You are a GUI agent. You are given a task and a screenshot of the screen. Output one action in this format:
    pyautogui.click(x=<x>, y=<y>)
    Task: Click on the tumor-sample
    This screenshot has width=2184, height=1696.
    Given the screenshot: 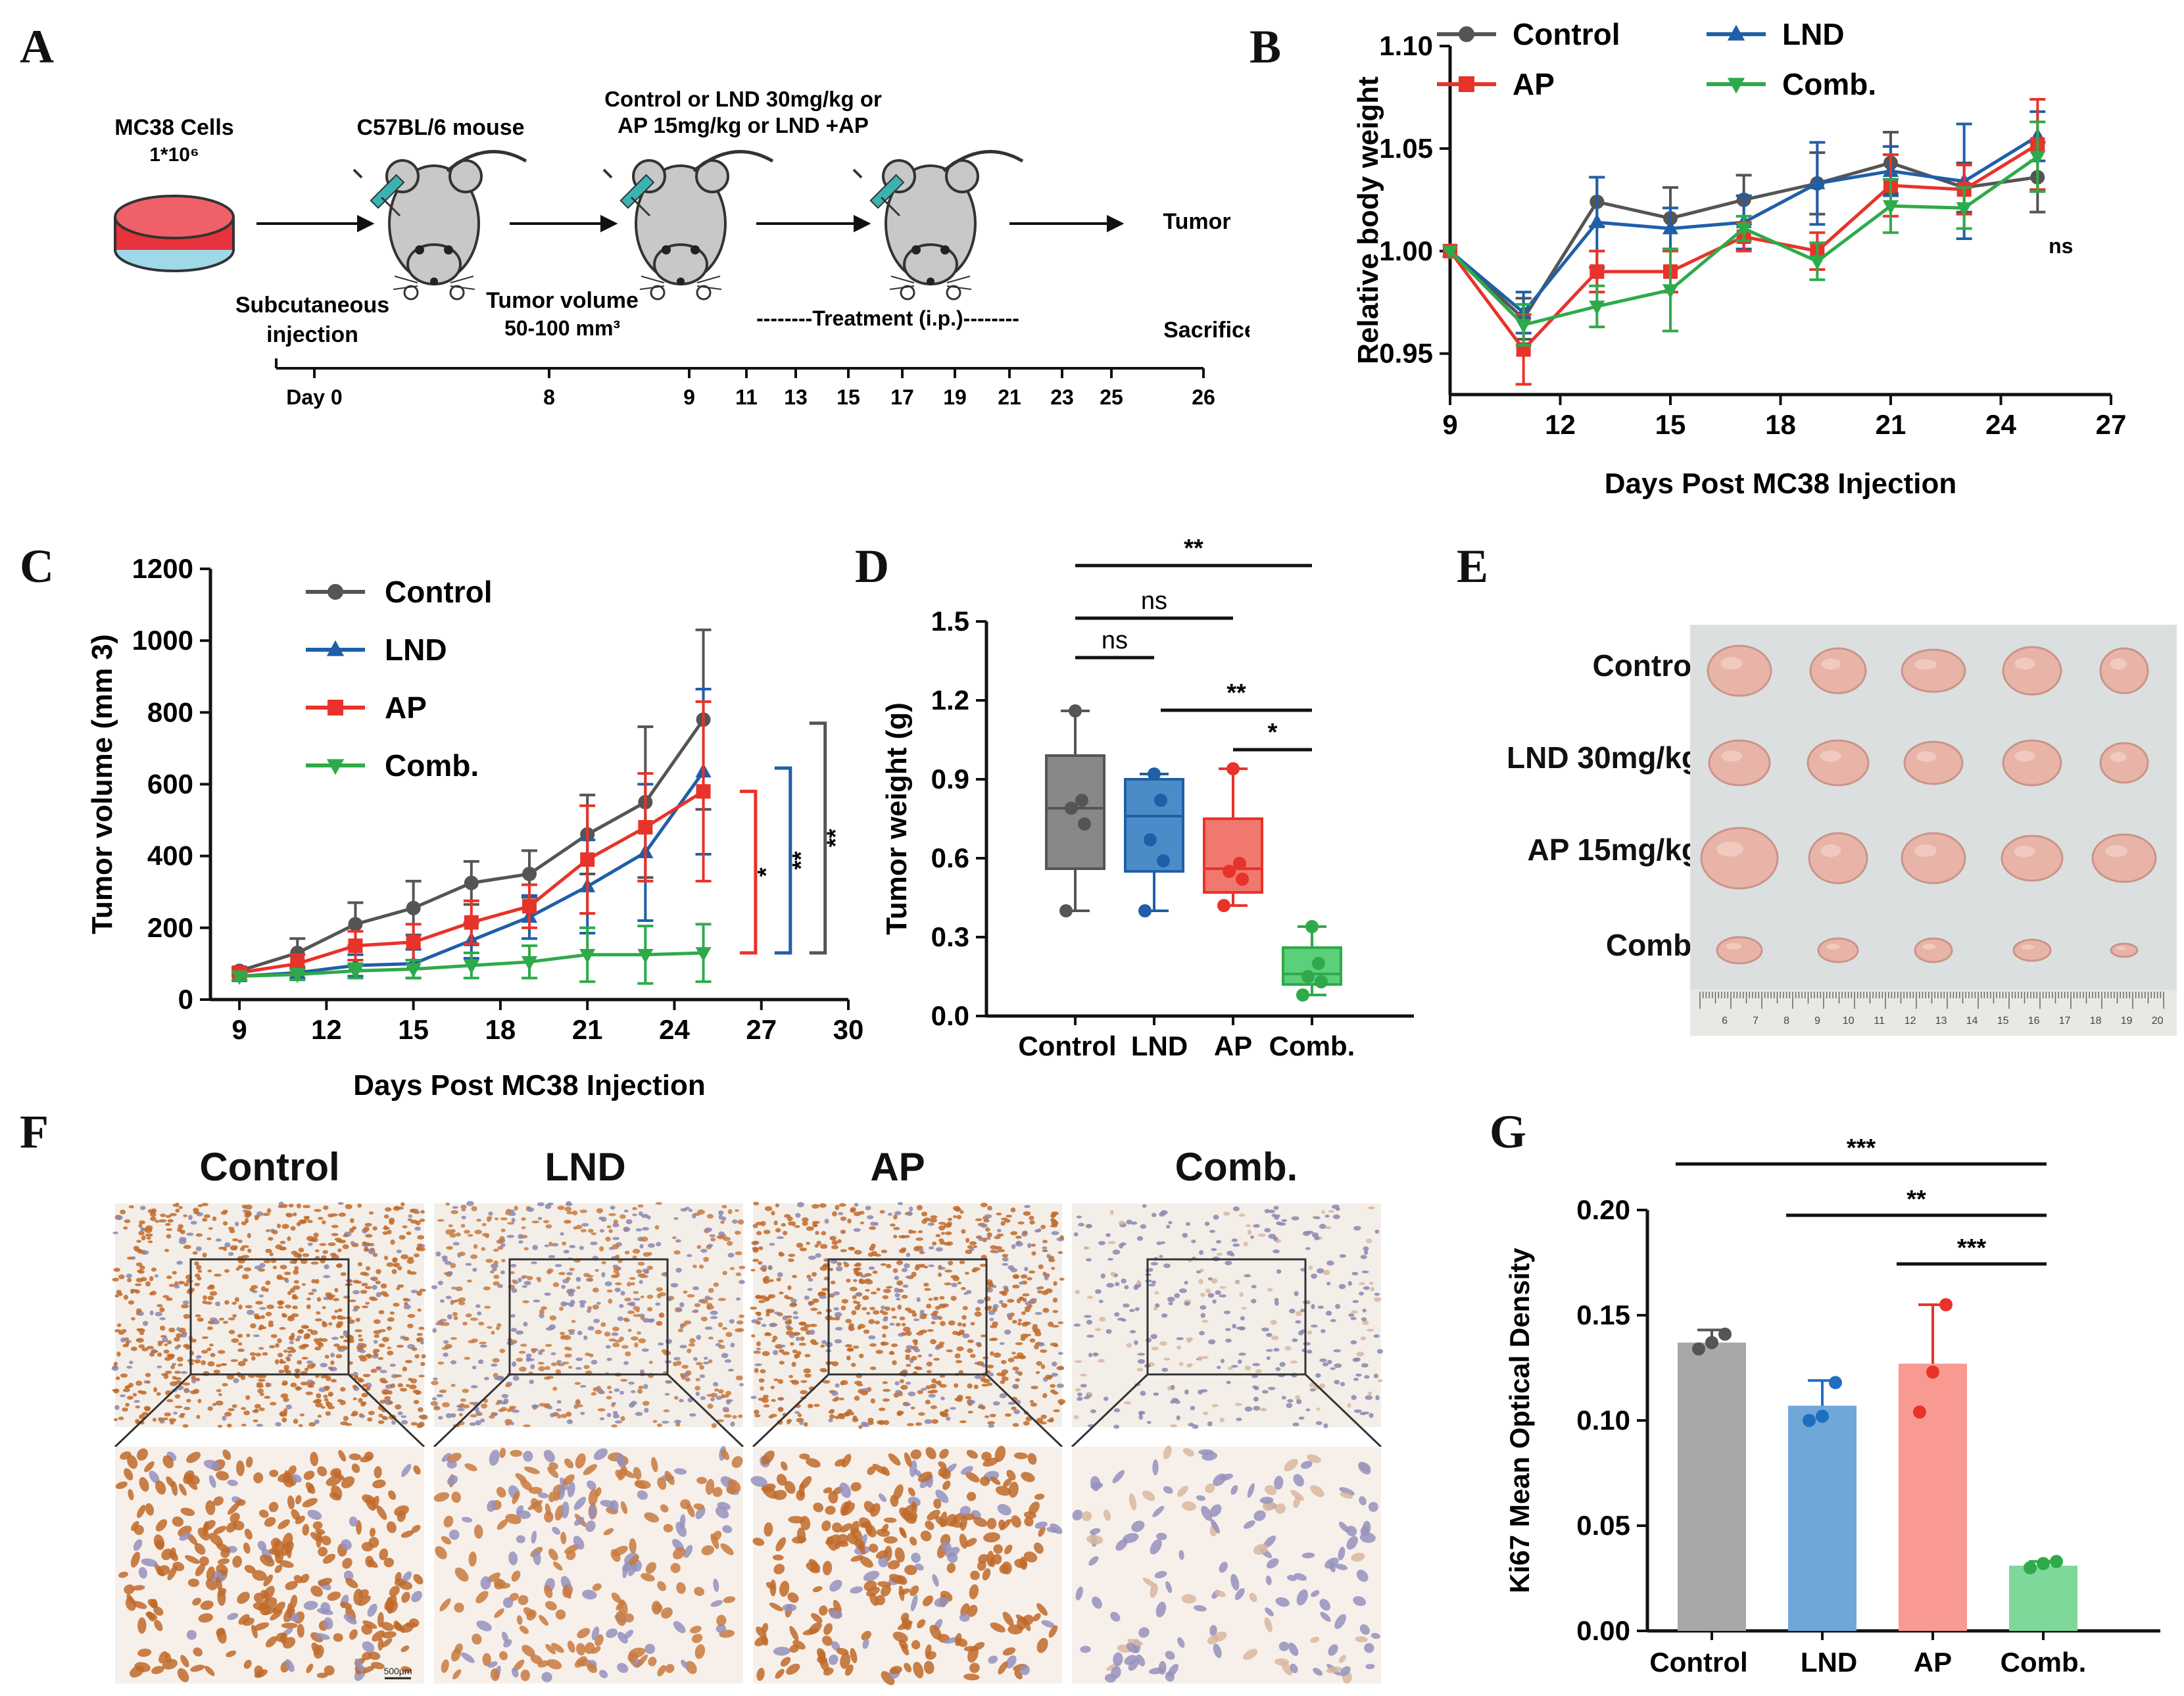 What is the action you would take?
    pyautogui.click(x=2032, y=763)
    